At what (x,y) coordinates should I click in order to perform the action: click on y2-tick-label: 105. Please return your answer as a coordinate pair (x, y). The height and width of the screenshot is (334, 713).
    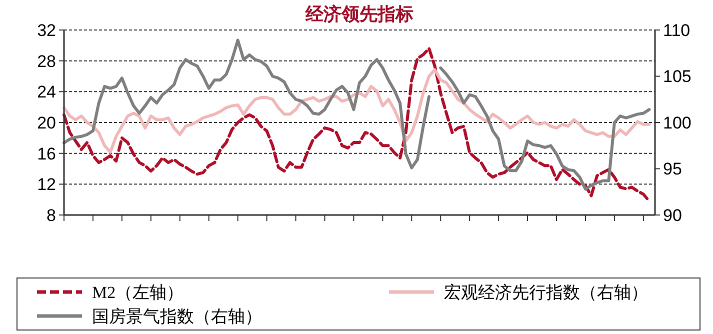
    Looking at the image, I should click on (677, 76).